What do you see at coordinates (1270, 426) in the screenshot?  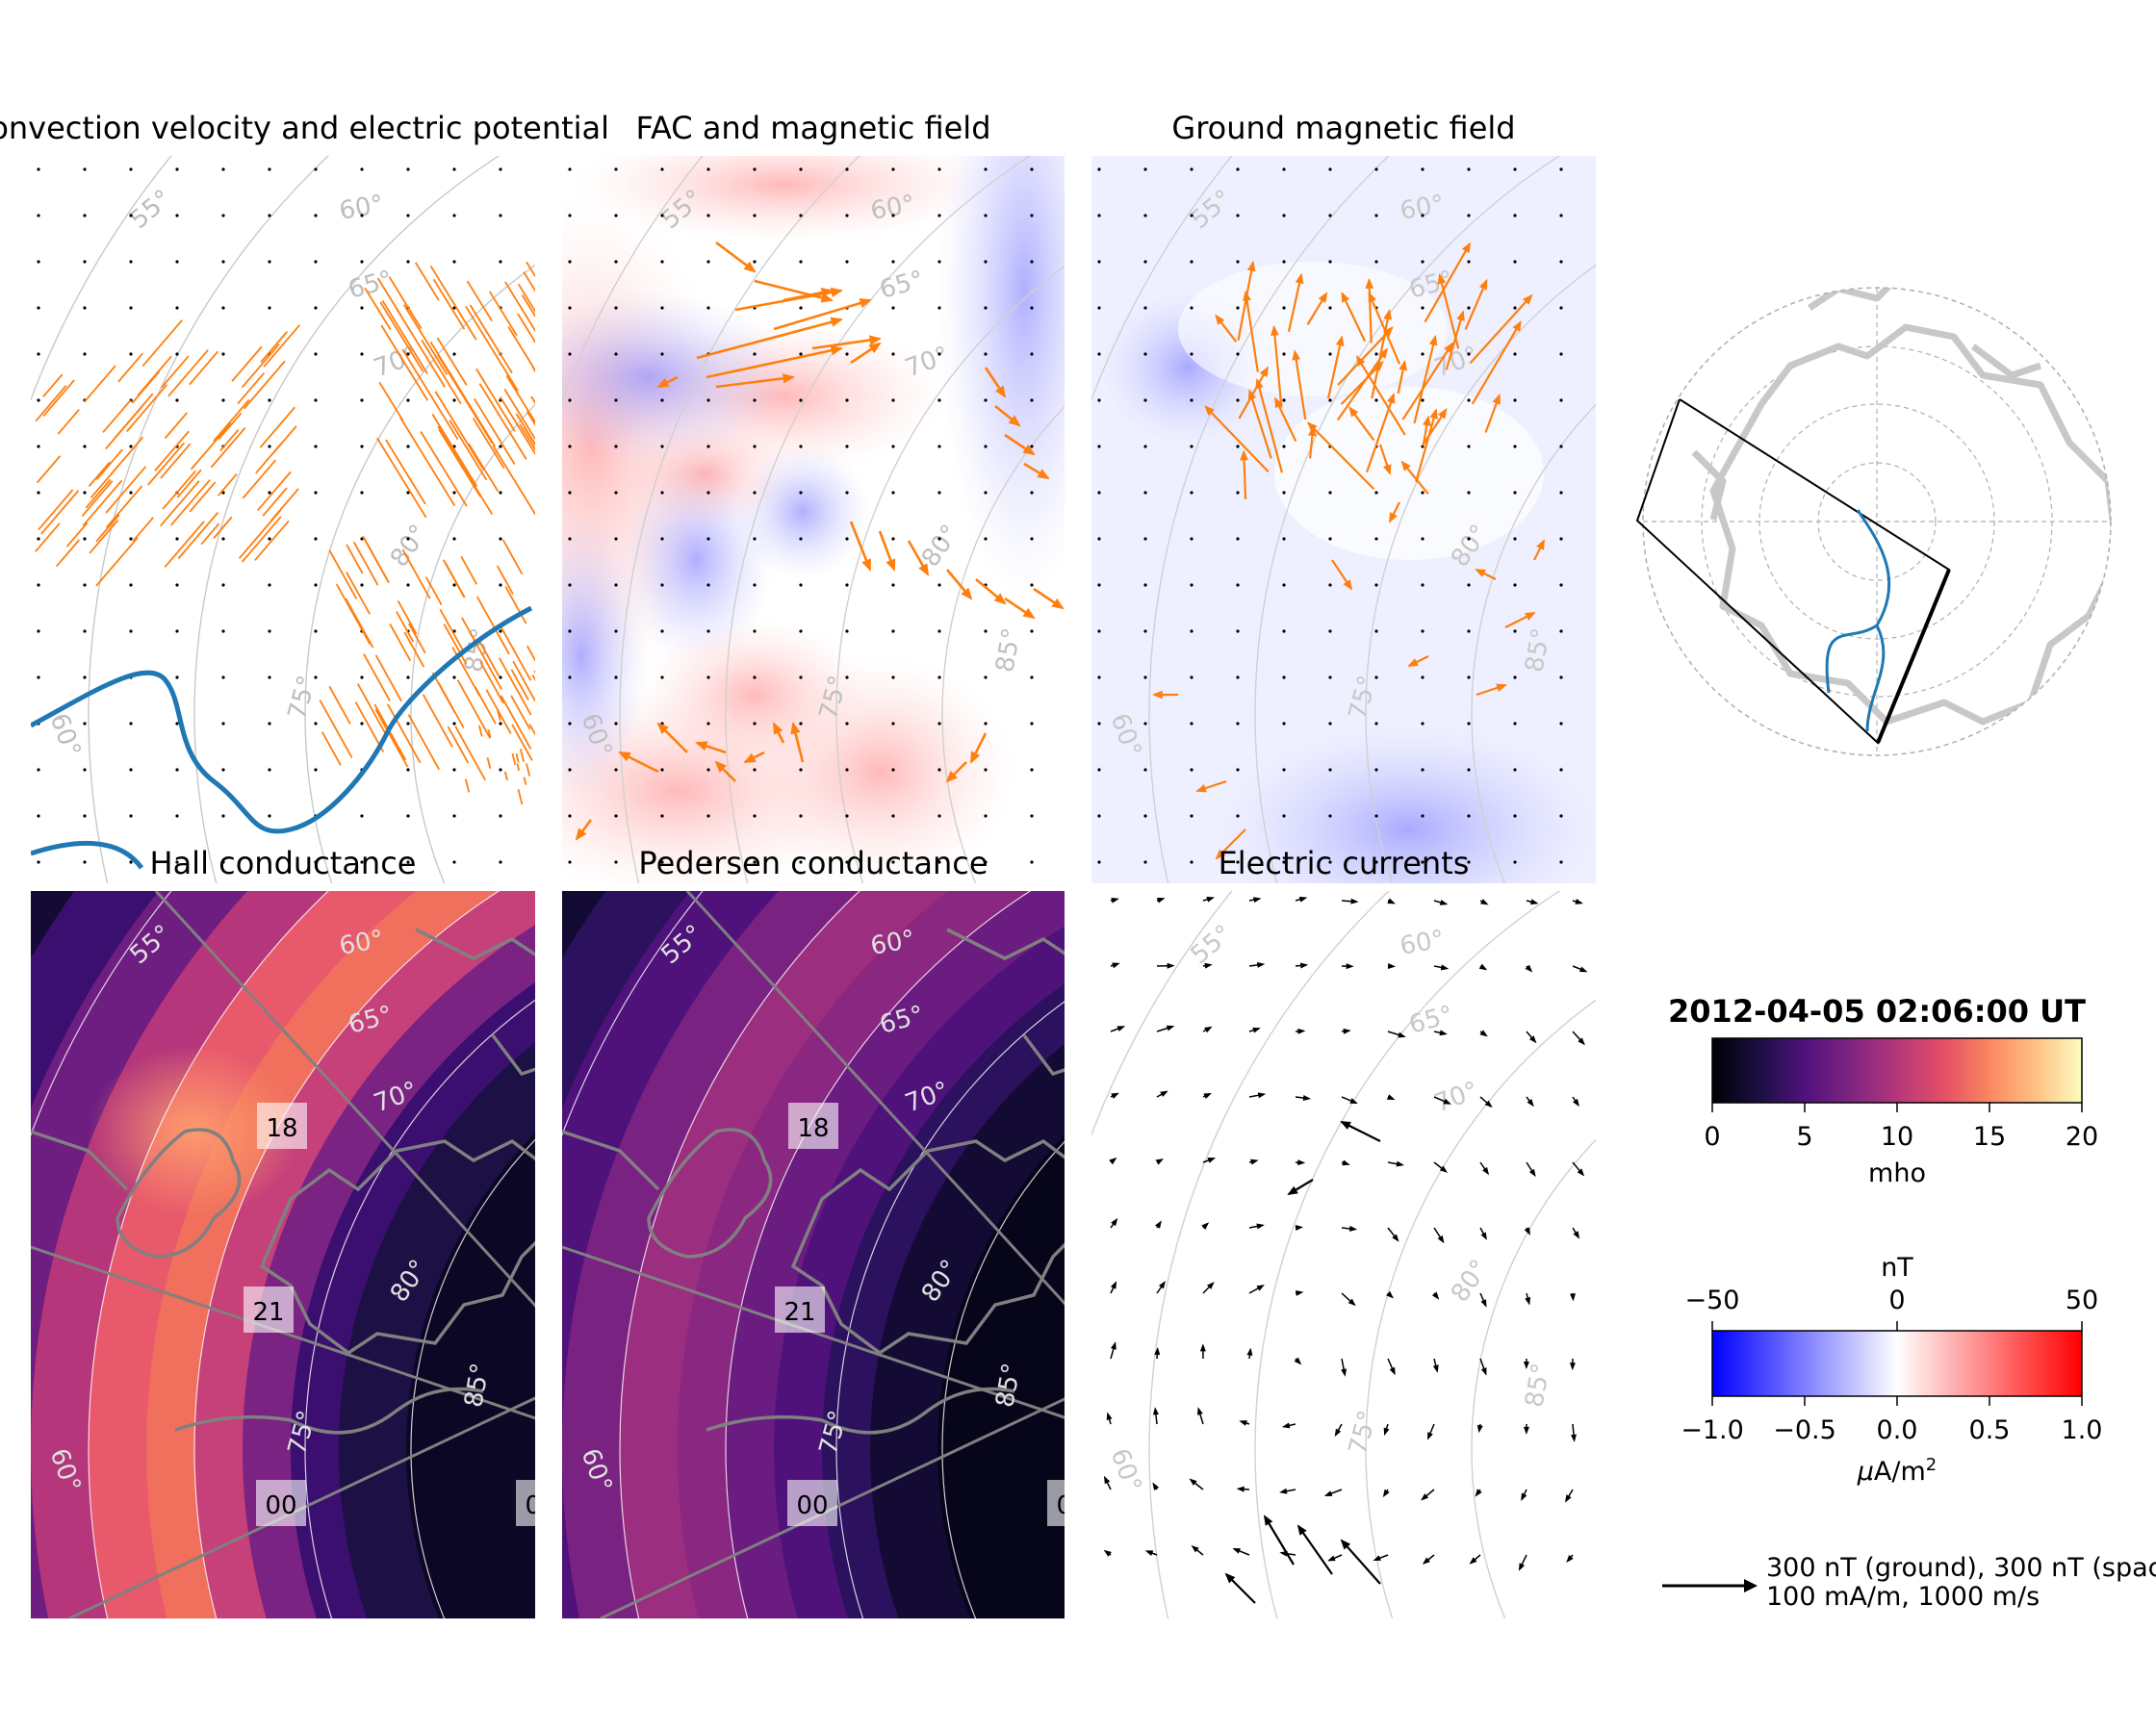 I see `ground-field-vector` at bounding box center [1270, 426].